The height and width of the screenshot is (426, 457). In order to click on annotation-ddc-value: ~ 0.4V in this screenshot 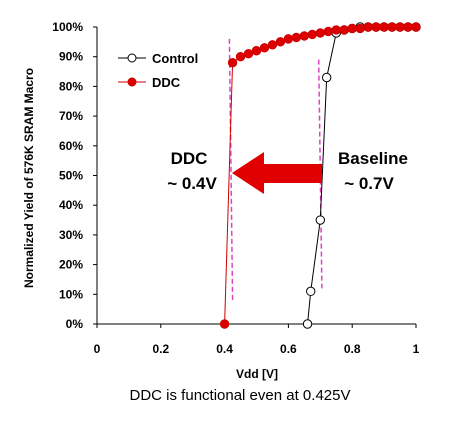, I will do `click(192, 183)`.